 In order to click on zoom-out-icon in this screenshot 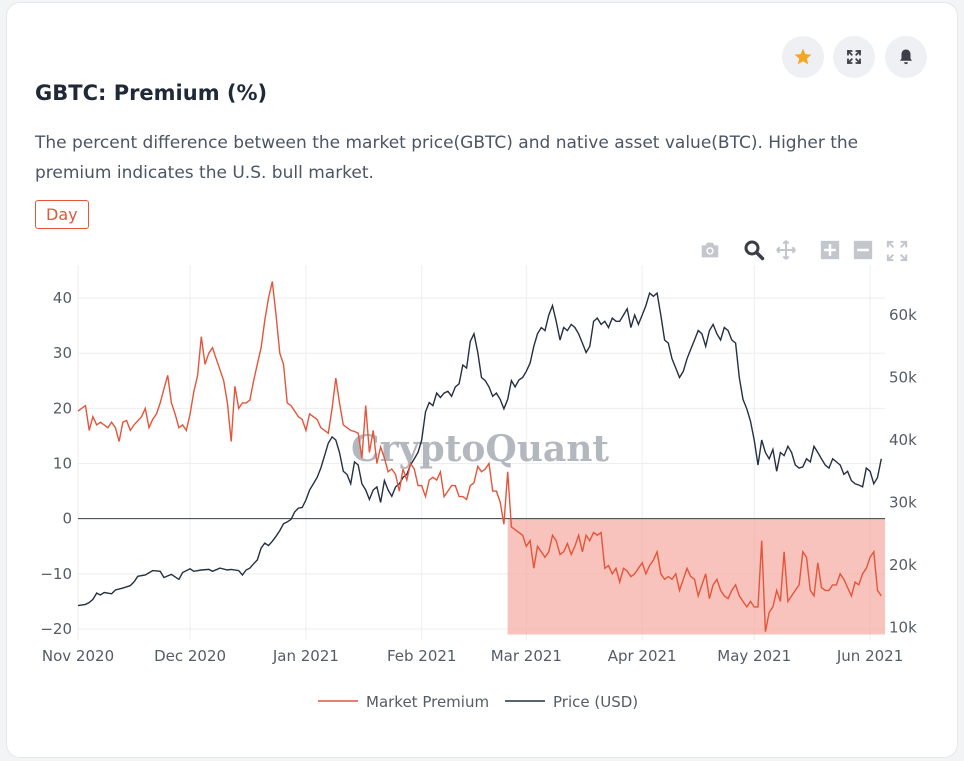, I will do `click(863, 250)`.